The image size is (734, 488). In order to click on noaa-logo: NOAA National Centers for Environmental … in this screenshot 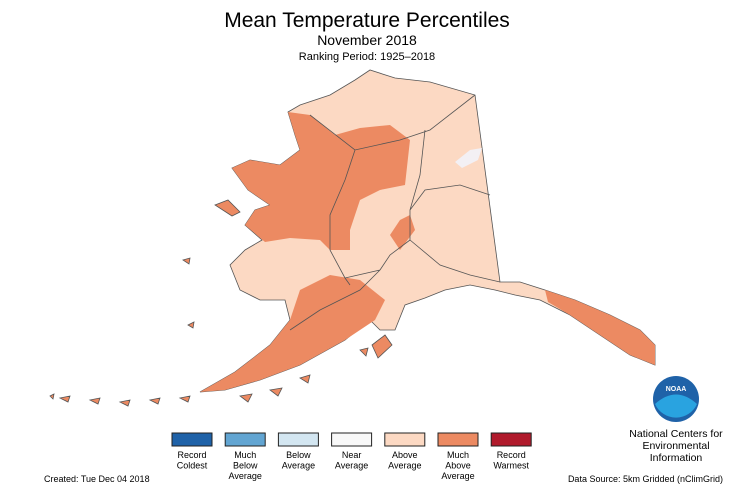, I will do `click(676, 420)`.